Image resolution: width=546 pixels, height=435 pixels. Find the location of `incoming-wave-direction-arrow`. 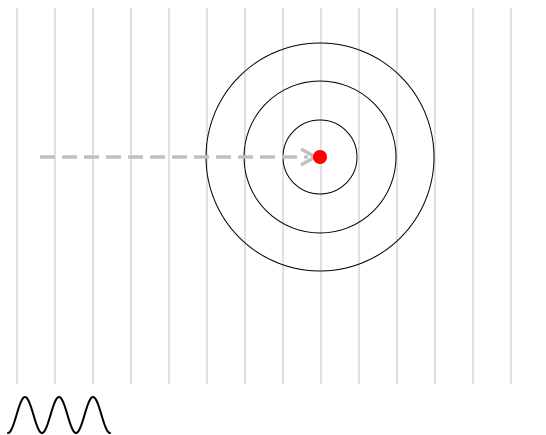

incoming-wave-direction-arrow is located at coordinates (179, 157).